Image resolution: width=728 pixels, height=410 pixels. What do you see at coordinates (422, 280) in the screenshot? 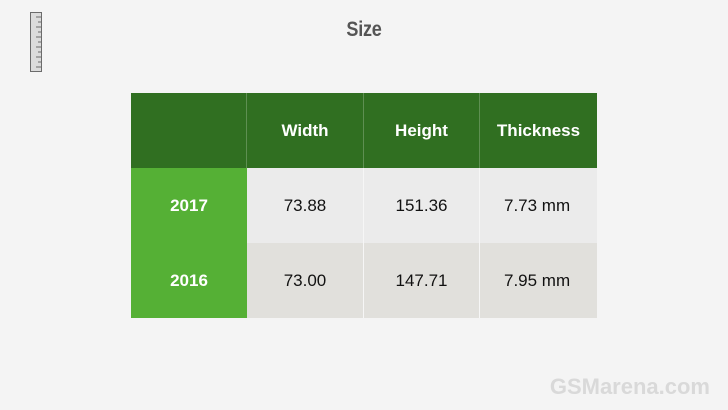
I see `cell-height-2016: 147.71` at bounding box center [422, 280].